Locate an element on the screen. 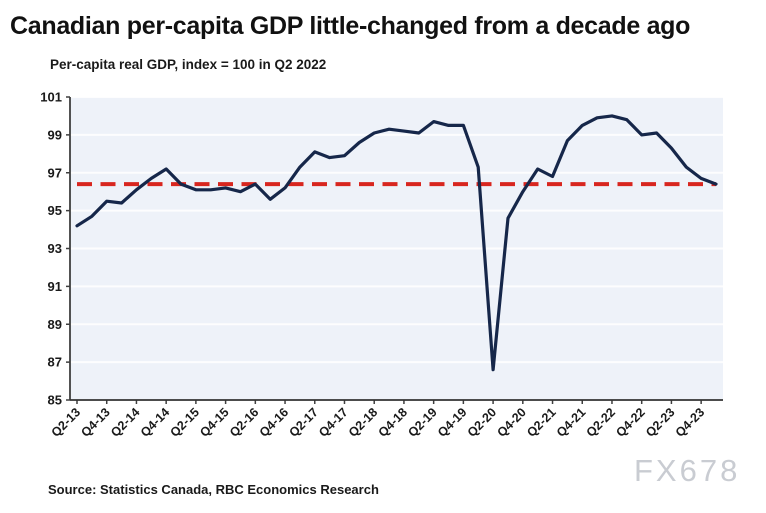  x-tick-label: Q2-18 is located at coordinates (363, 422).